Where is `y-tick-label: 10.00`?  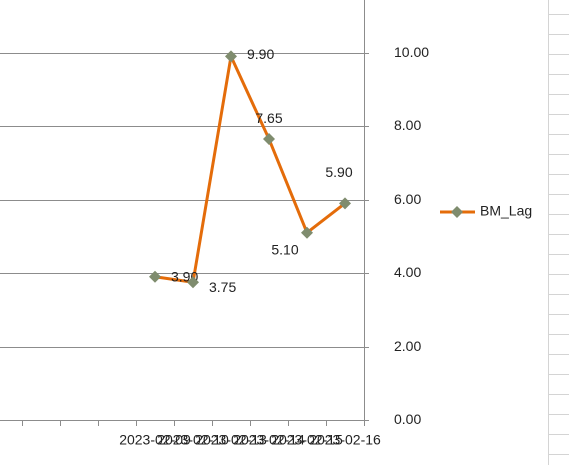
y-tick-label: 10.00 is located at coordinates (411, 52).